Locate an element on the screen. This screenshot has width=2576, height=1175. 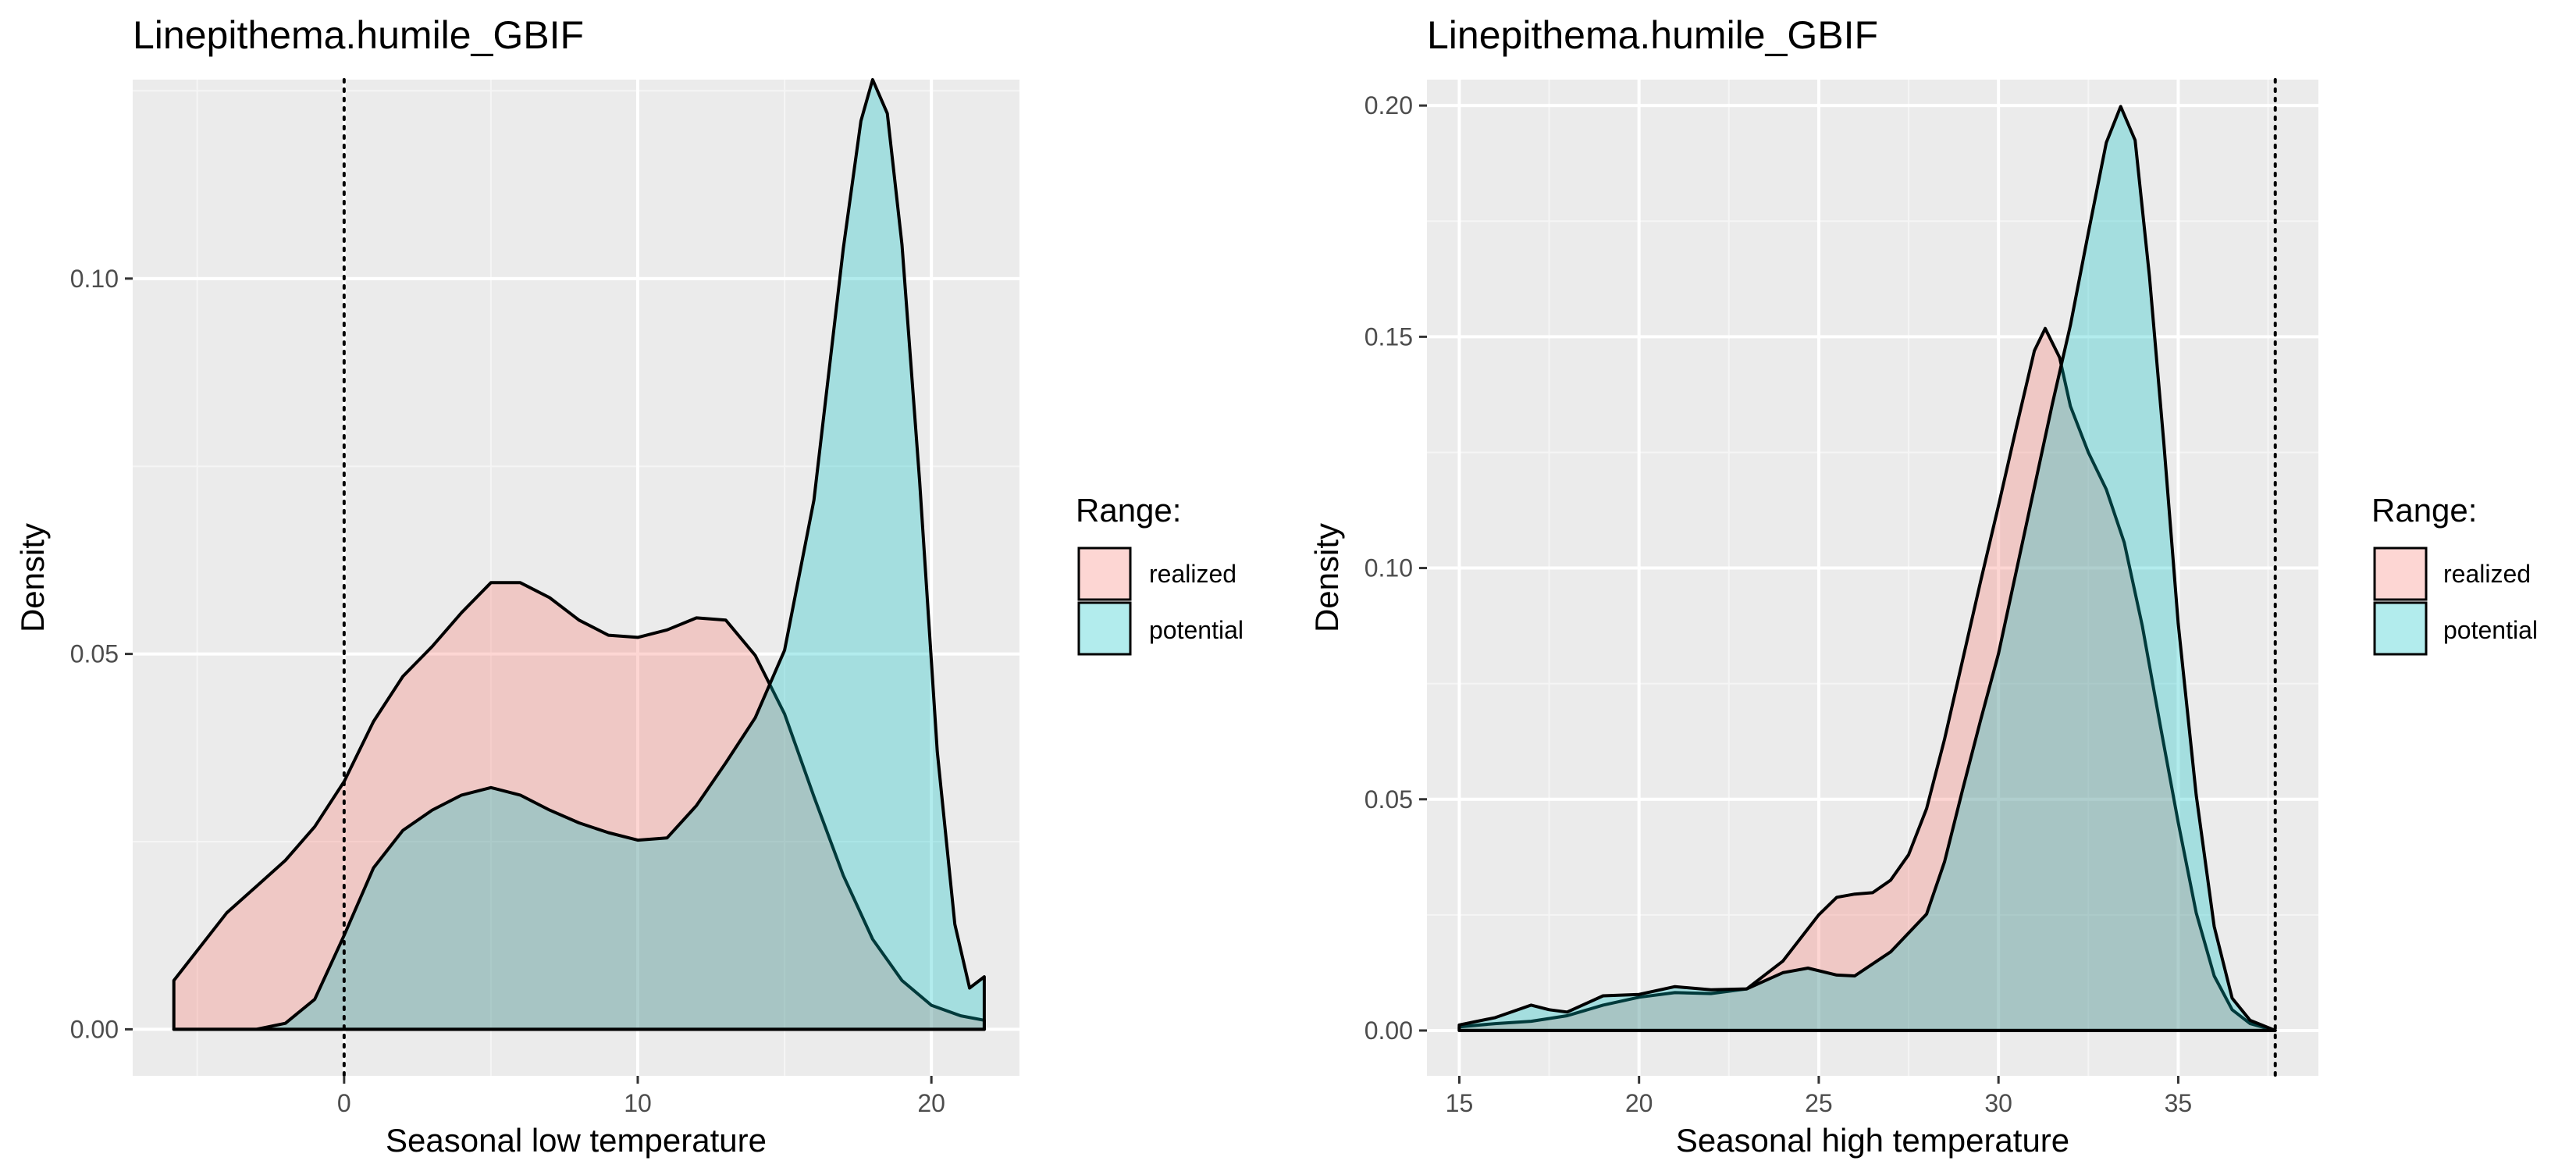
y-tick-label: 0.20 is located at coordinates (1388, 105).